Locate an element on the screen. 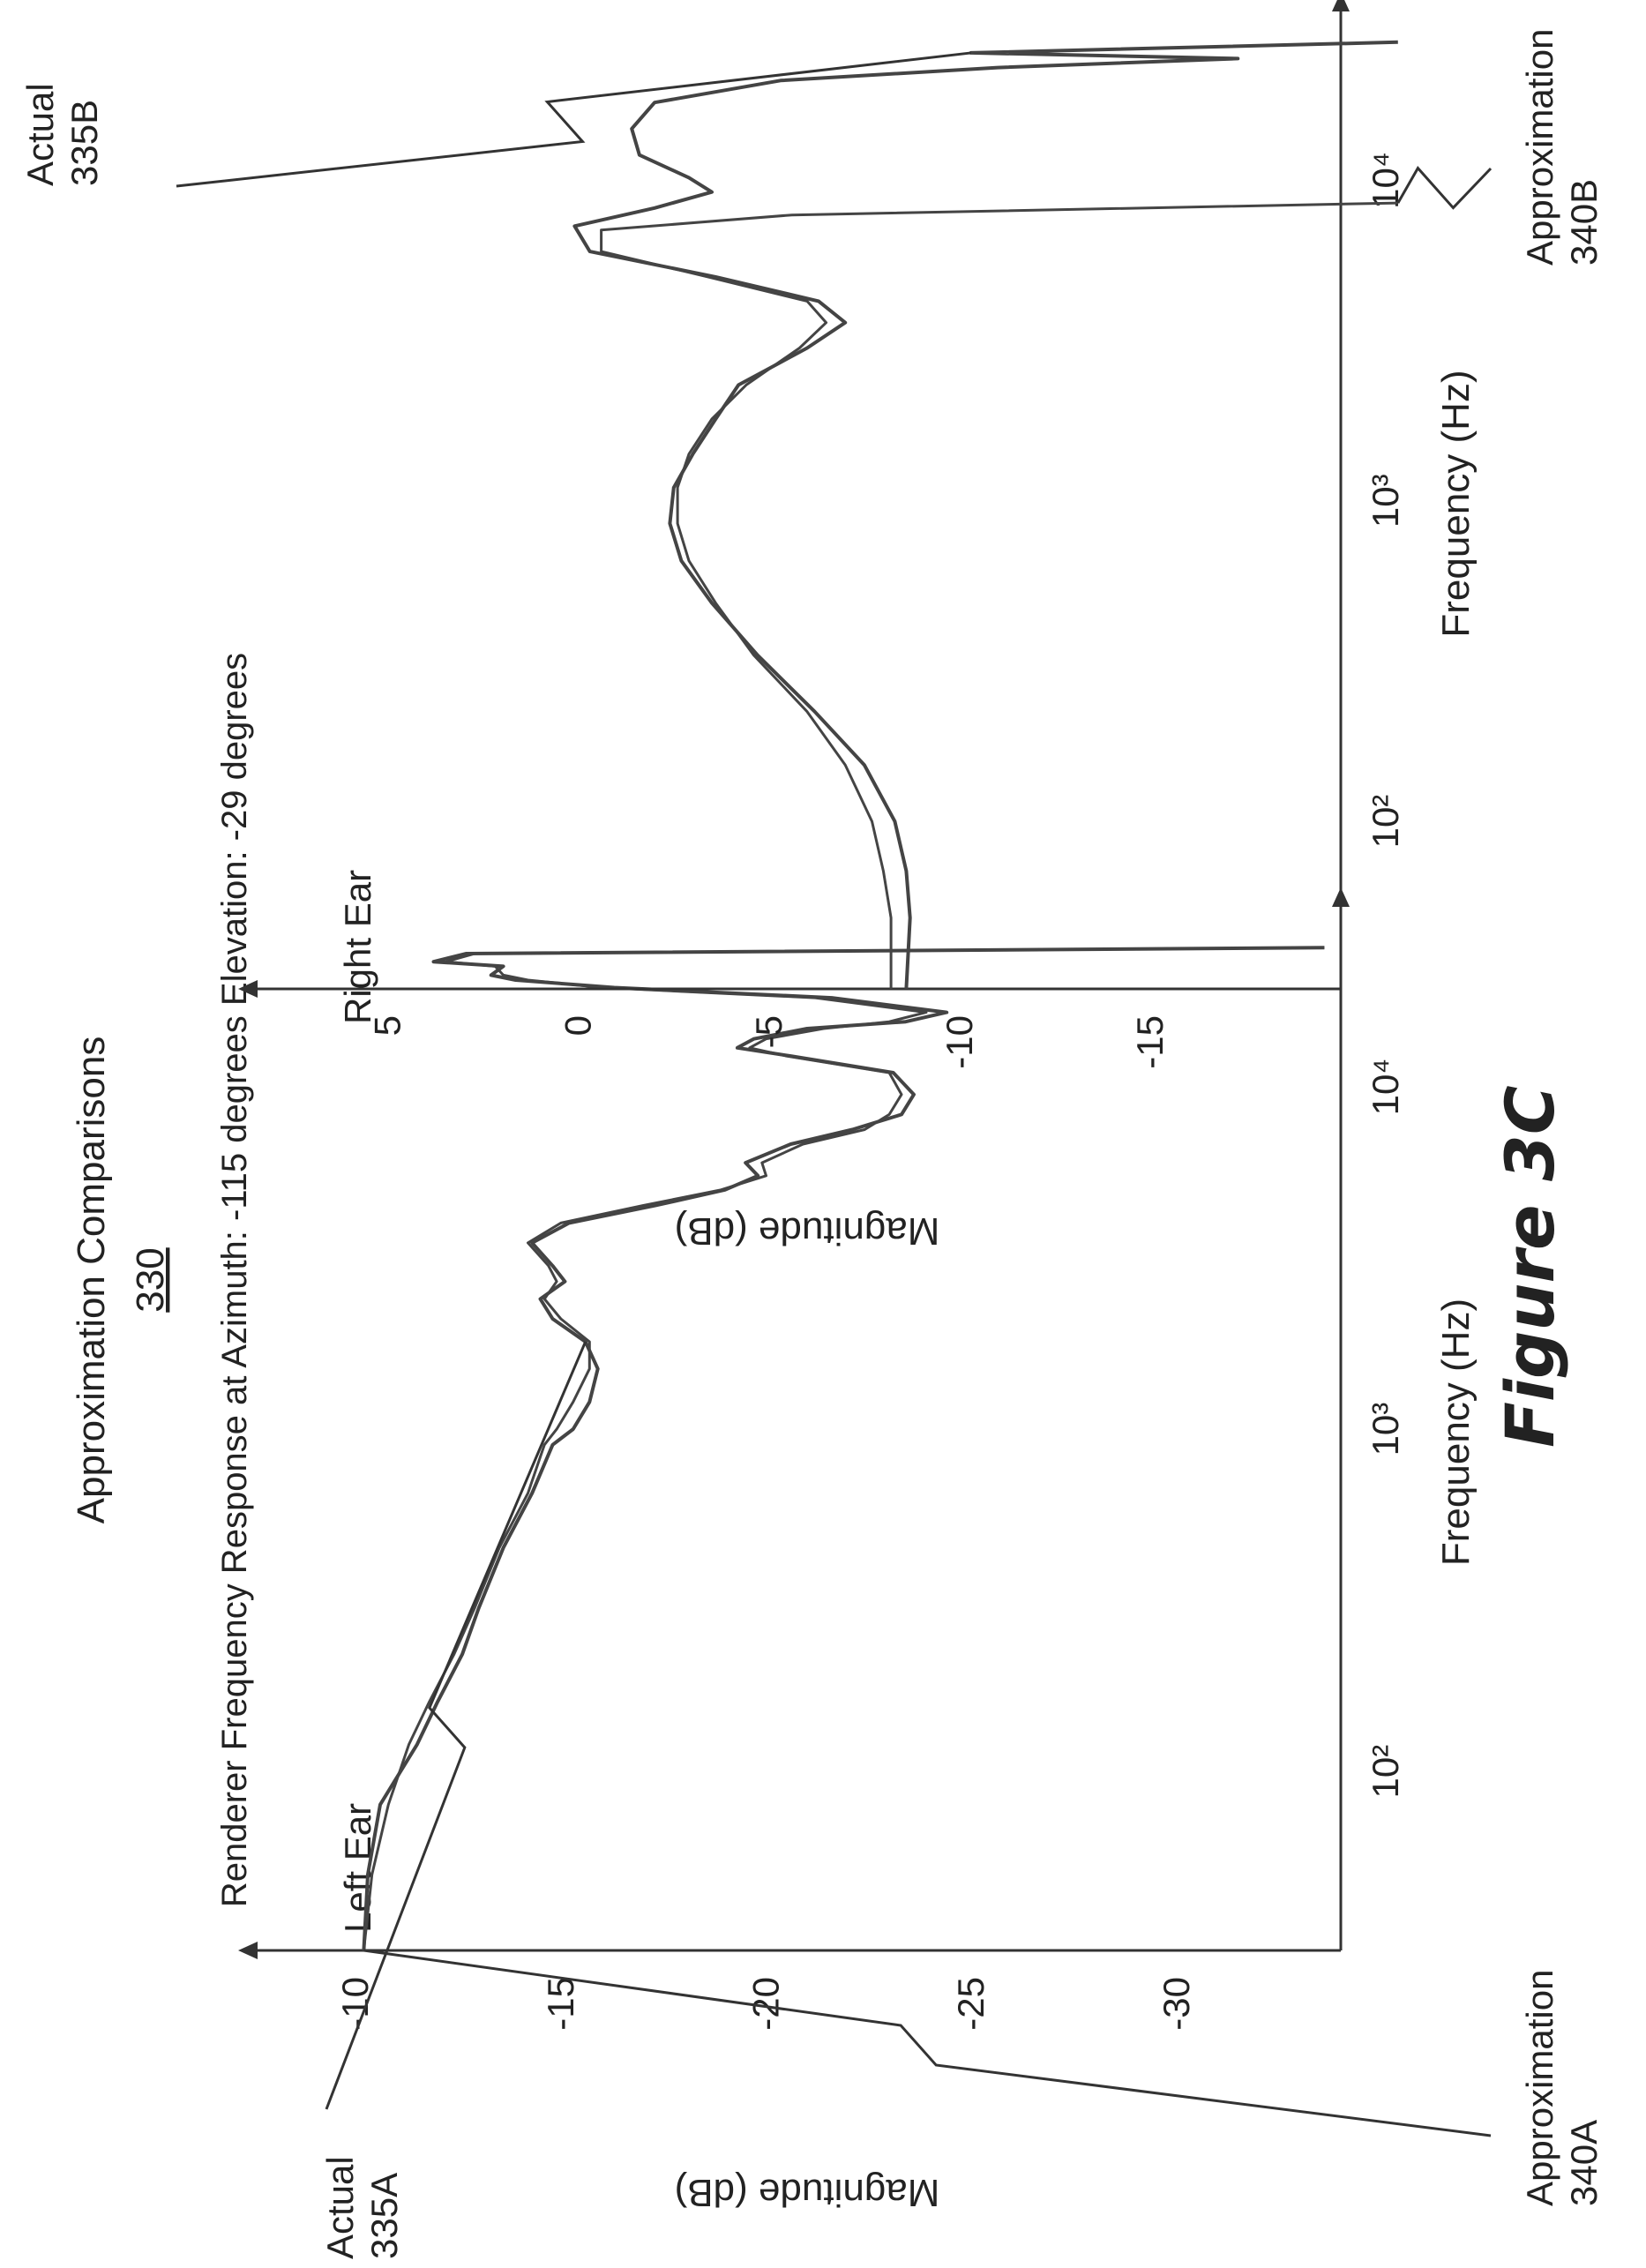 This screenshot has height=2268, width=1646. x-tick-label: 10⁴ is located at coordinates (1386, 1087).